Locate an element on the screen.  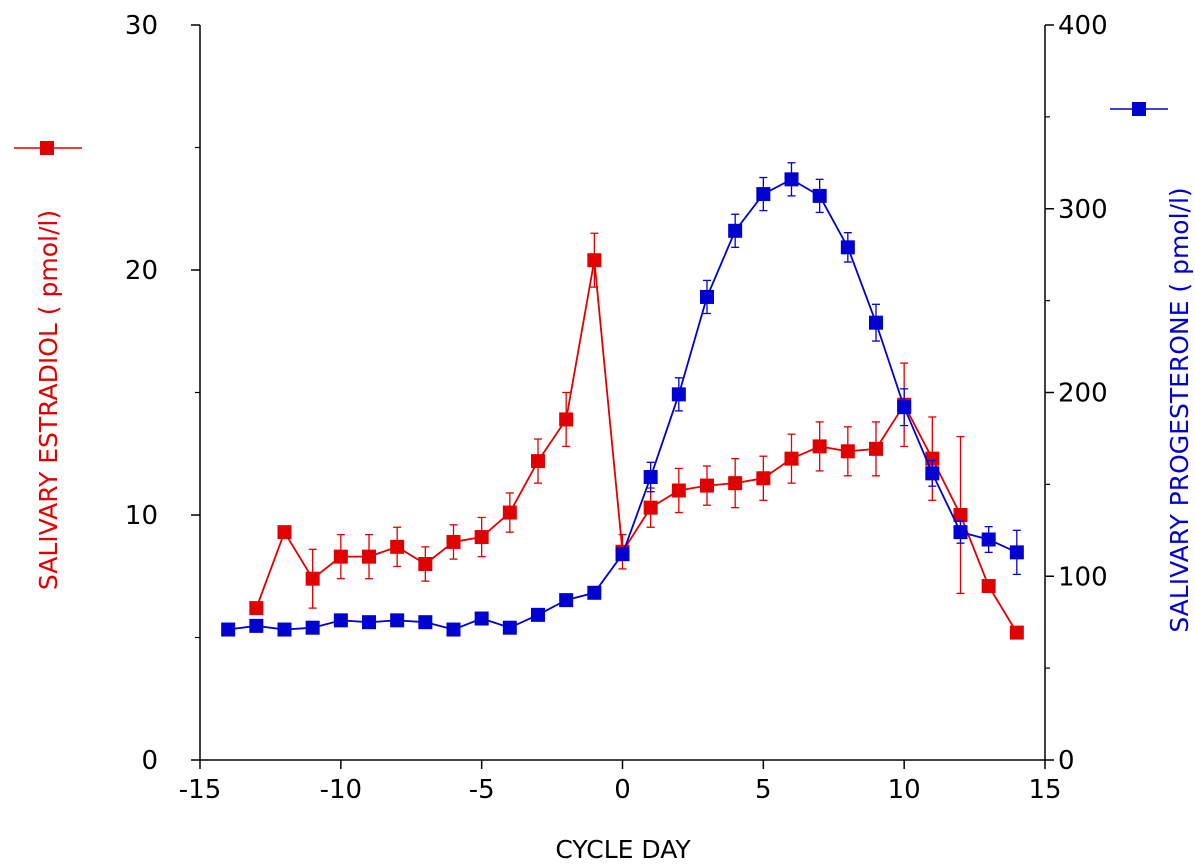
y-right-tick-label: 300 is located at coordinates (1083, 210).